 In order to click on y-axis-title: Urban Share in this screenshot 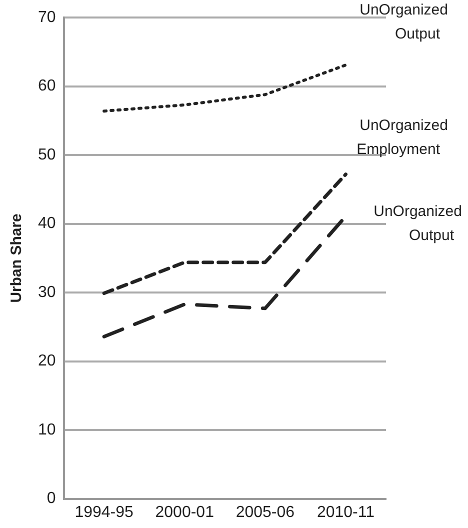, I will do `click(17, 258)`.